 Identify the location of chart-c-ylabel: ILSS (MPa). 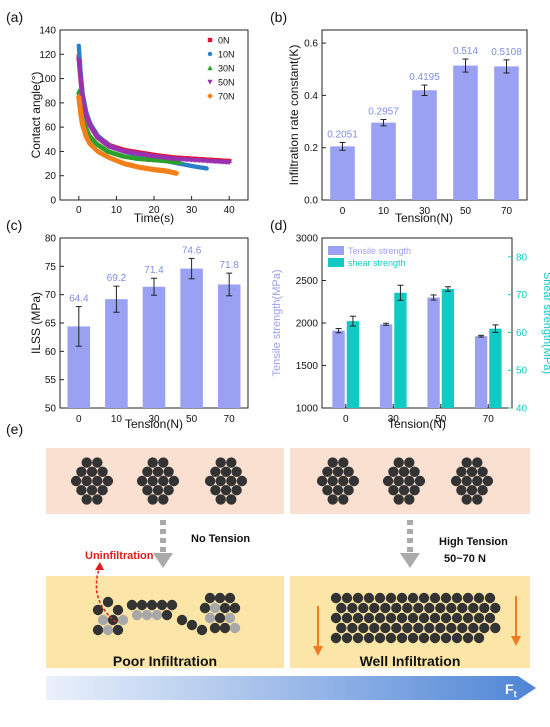
(36, 323).